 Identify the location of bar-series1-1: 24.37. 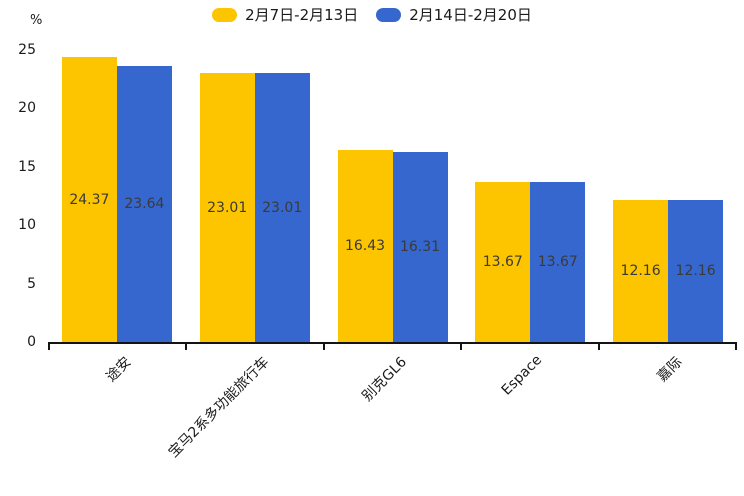
(89, 199).